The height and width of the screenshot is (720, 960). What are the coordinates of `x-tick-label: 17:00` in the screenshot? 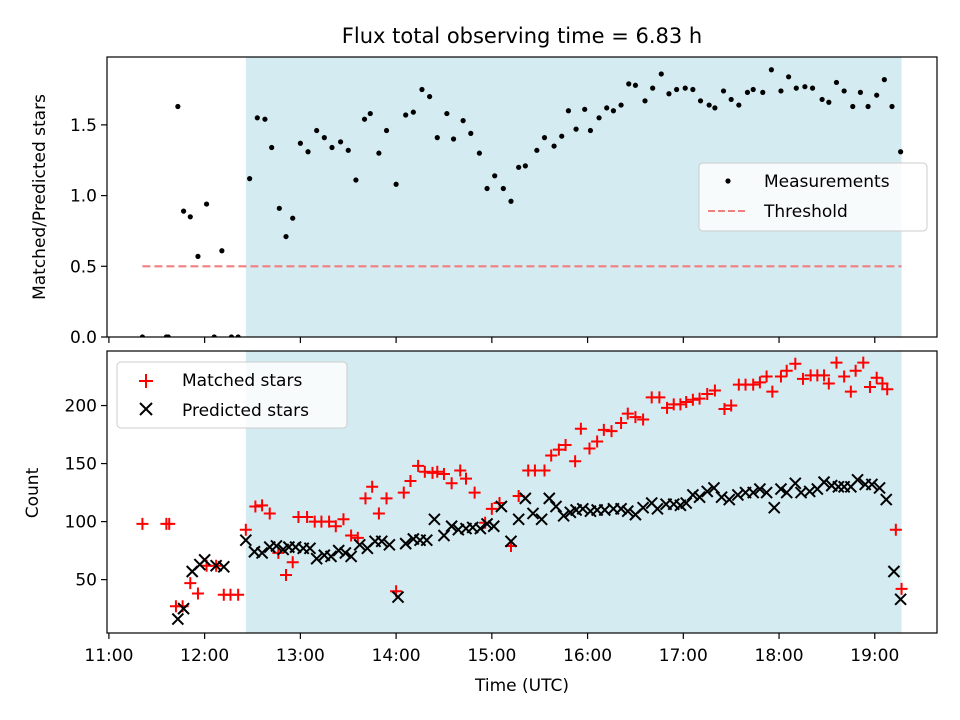 It's located at (683, 656).